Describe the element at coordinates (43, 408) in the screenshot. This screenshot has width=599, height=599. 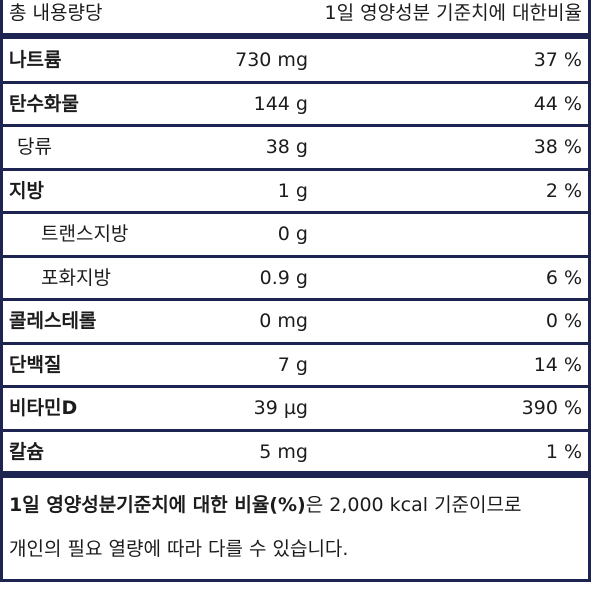
I see `nutrient-name: 비타민D` at that location.